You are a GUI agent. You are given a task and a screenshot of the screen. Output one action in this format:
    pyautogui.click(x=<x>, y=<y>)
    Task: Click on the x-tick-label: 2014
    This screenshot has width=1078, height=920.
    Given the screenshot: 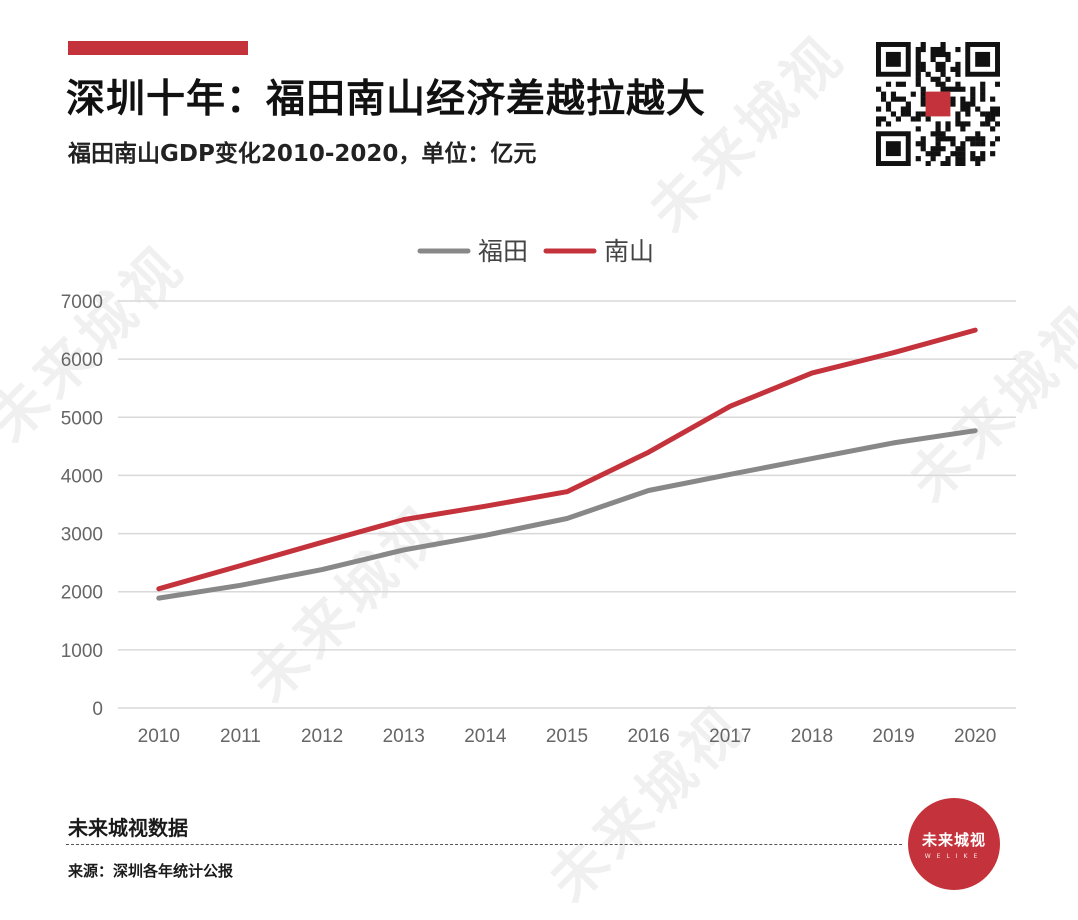 What is the action you would take?
    pyautogui.click(x=485, y=736)
    